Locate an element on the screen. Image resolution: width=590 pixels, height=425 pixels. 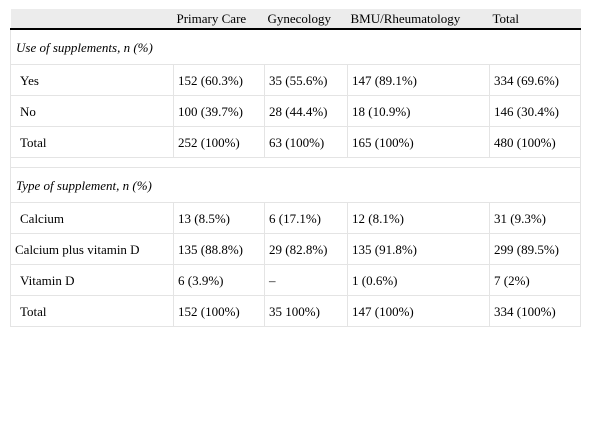
cell-primary-care: 252 (100%) is located at coordinates (219, 142).